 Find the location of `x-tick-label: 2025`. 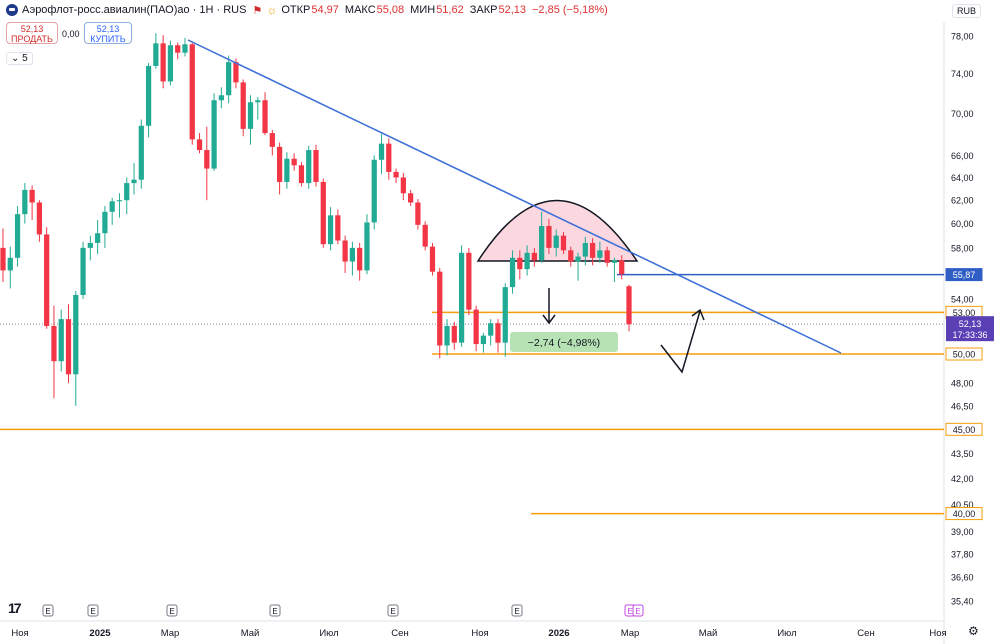

x-tick-label: 2025 is located at coordinates (100, 633).